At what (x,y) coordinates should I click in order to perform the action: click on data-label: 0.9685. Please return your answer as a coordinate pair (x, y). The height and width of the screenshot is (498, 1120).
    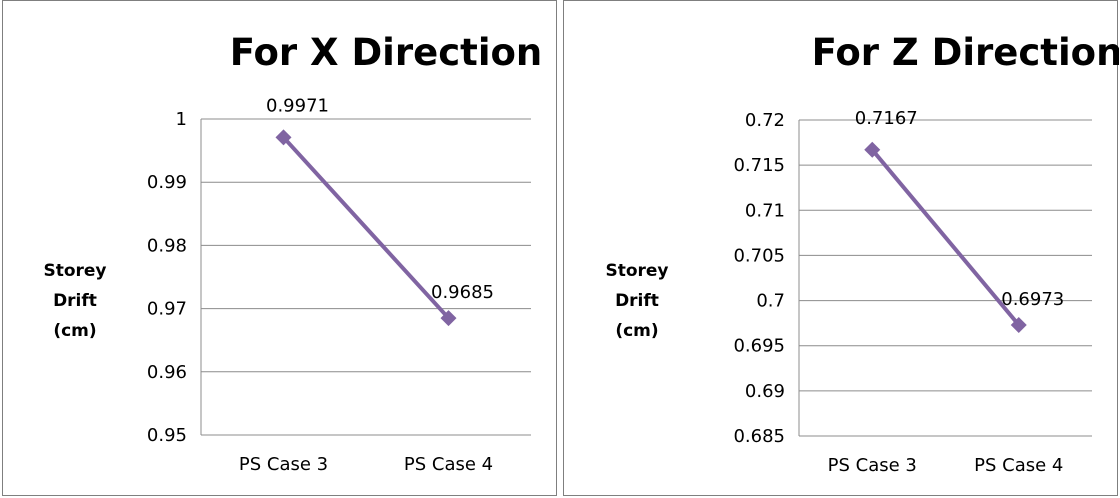
    Looking at the image, I should click on (462, 292).